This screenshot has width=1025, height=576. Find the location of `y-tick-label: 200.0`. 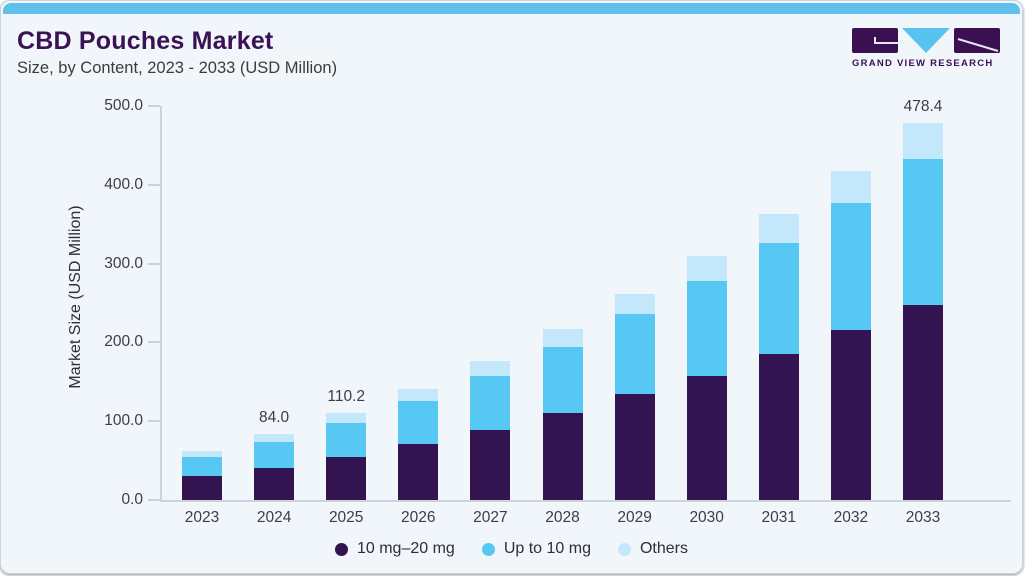

y-tick-label: 200.0 is located at coordinates (123, 342).